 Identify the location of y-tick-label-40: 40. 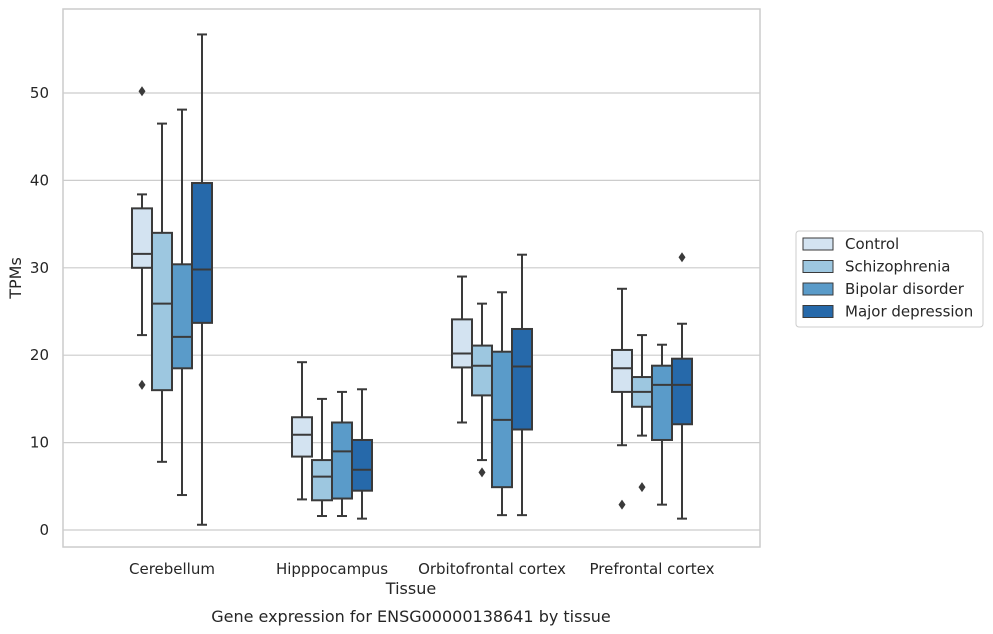
(39, 180).